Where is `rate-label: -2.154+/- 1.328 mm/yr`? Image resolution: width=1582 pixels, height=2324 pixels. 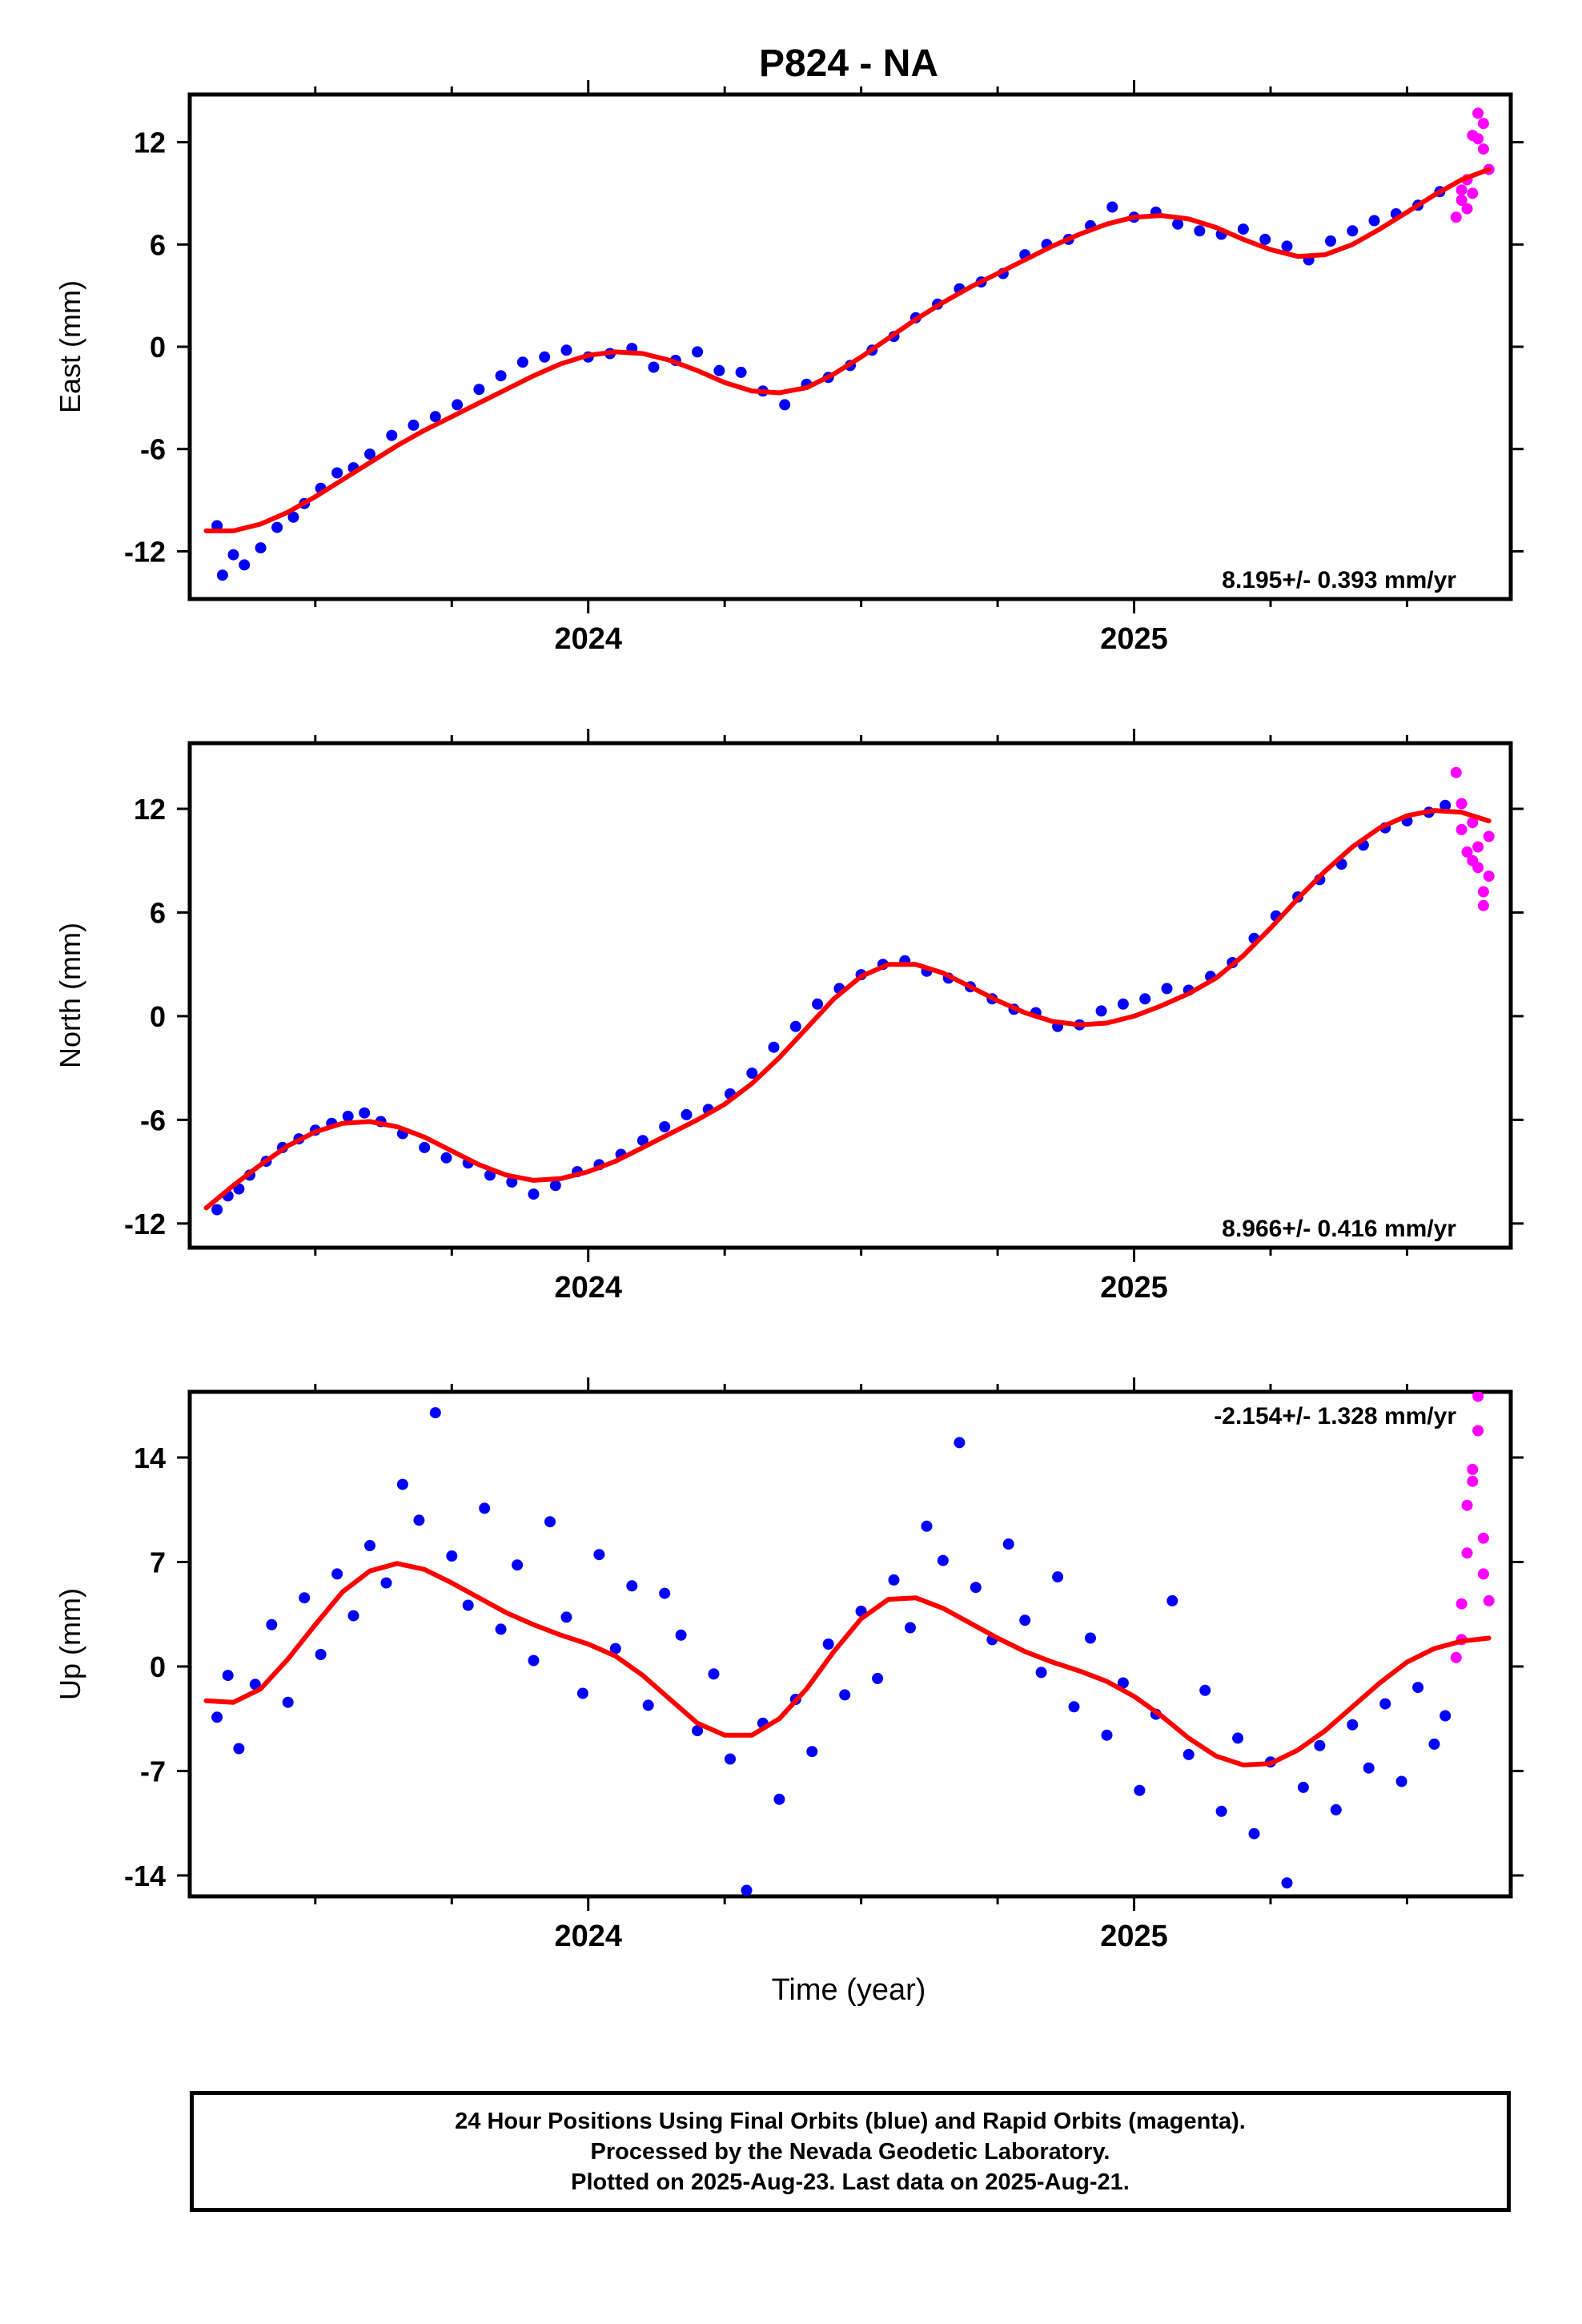 rate-label: -2.154+/- 1.328 mm/yr is located at coordinates (1335, 1416).